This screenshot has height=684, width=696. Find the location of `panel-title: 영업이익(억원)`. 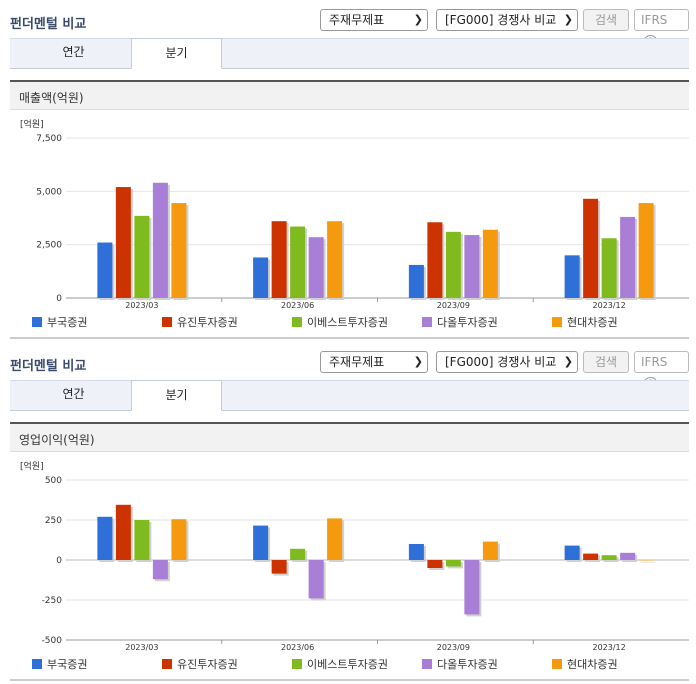

panel-title: 영업이익(억원) is located at coordinates (57, 440).